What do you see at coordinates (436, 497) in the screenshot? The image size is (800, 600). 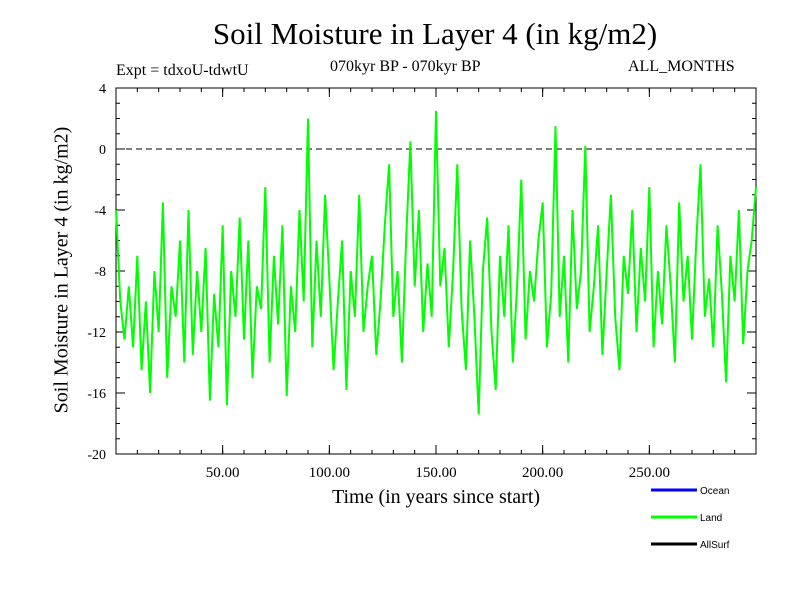 I see `x-axis-label: Time (in years since start)` at bounding box center [436, 497].